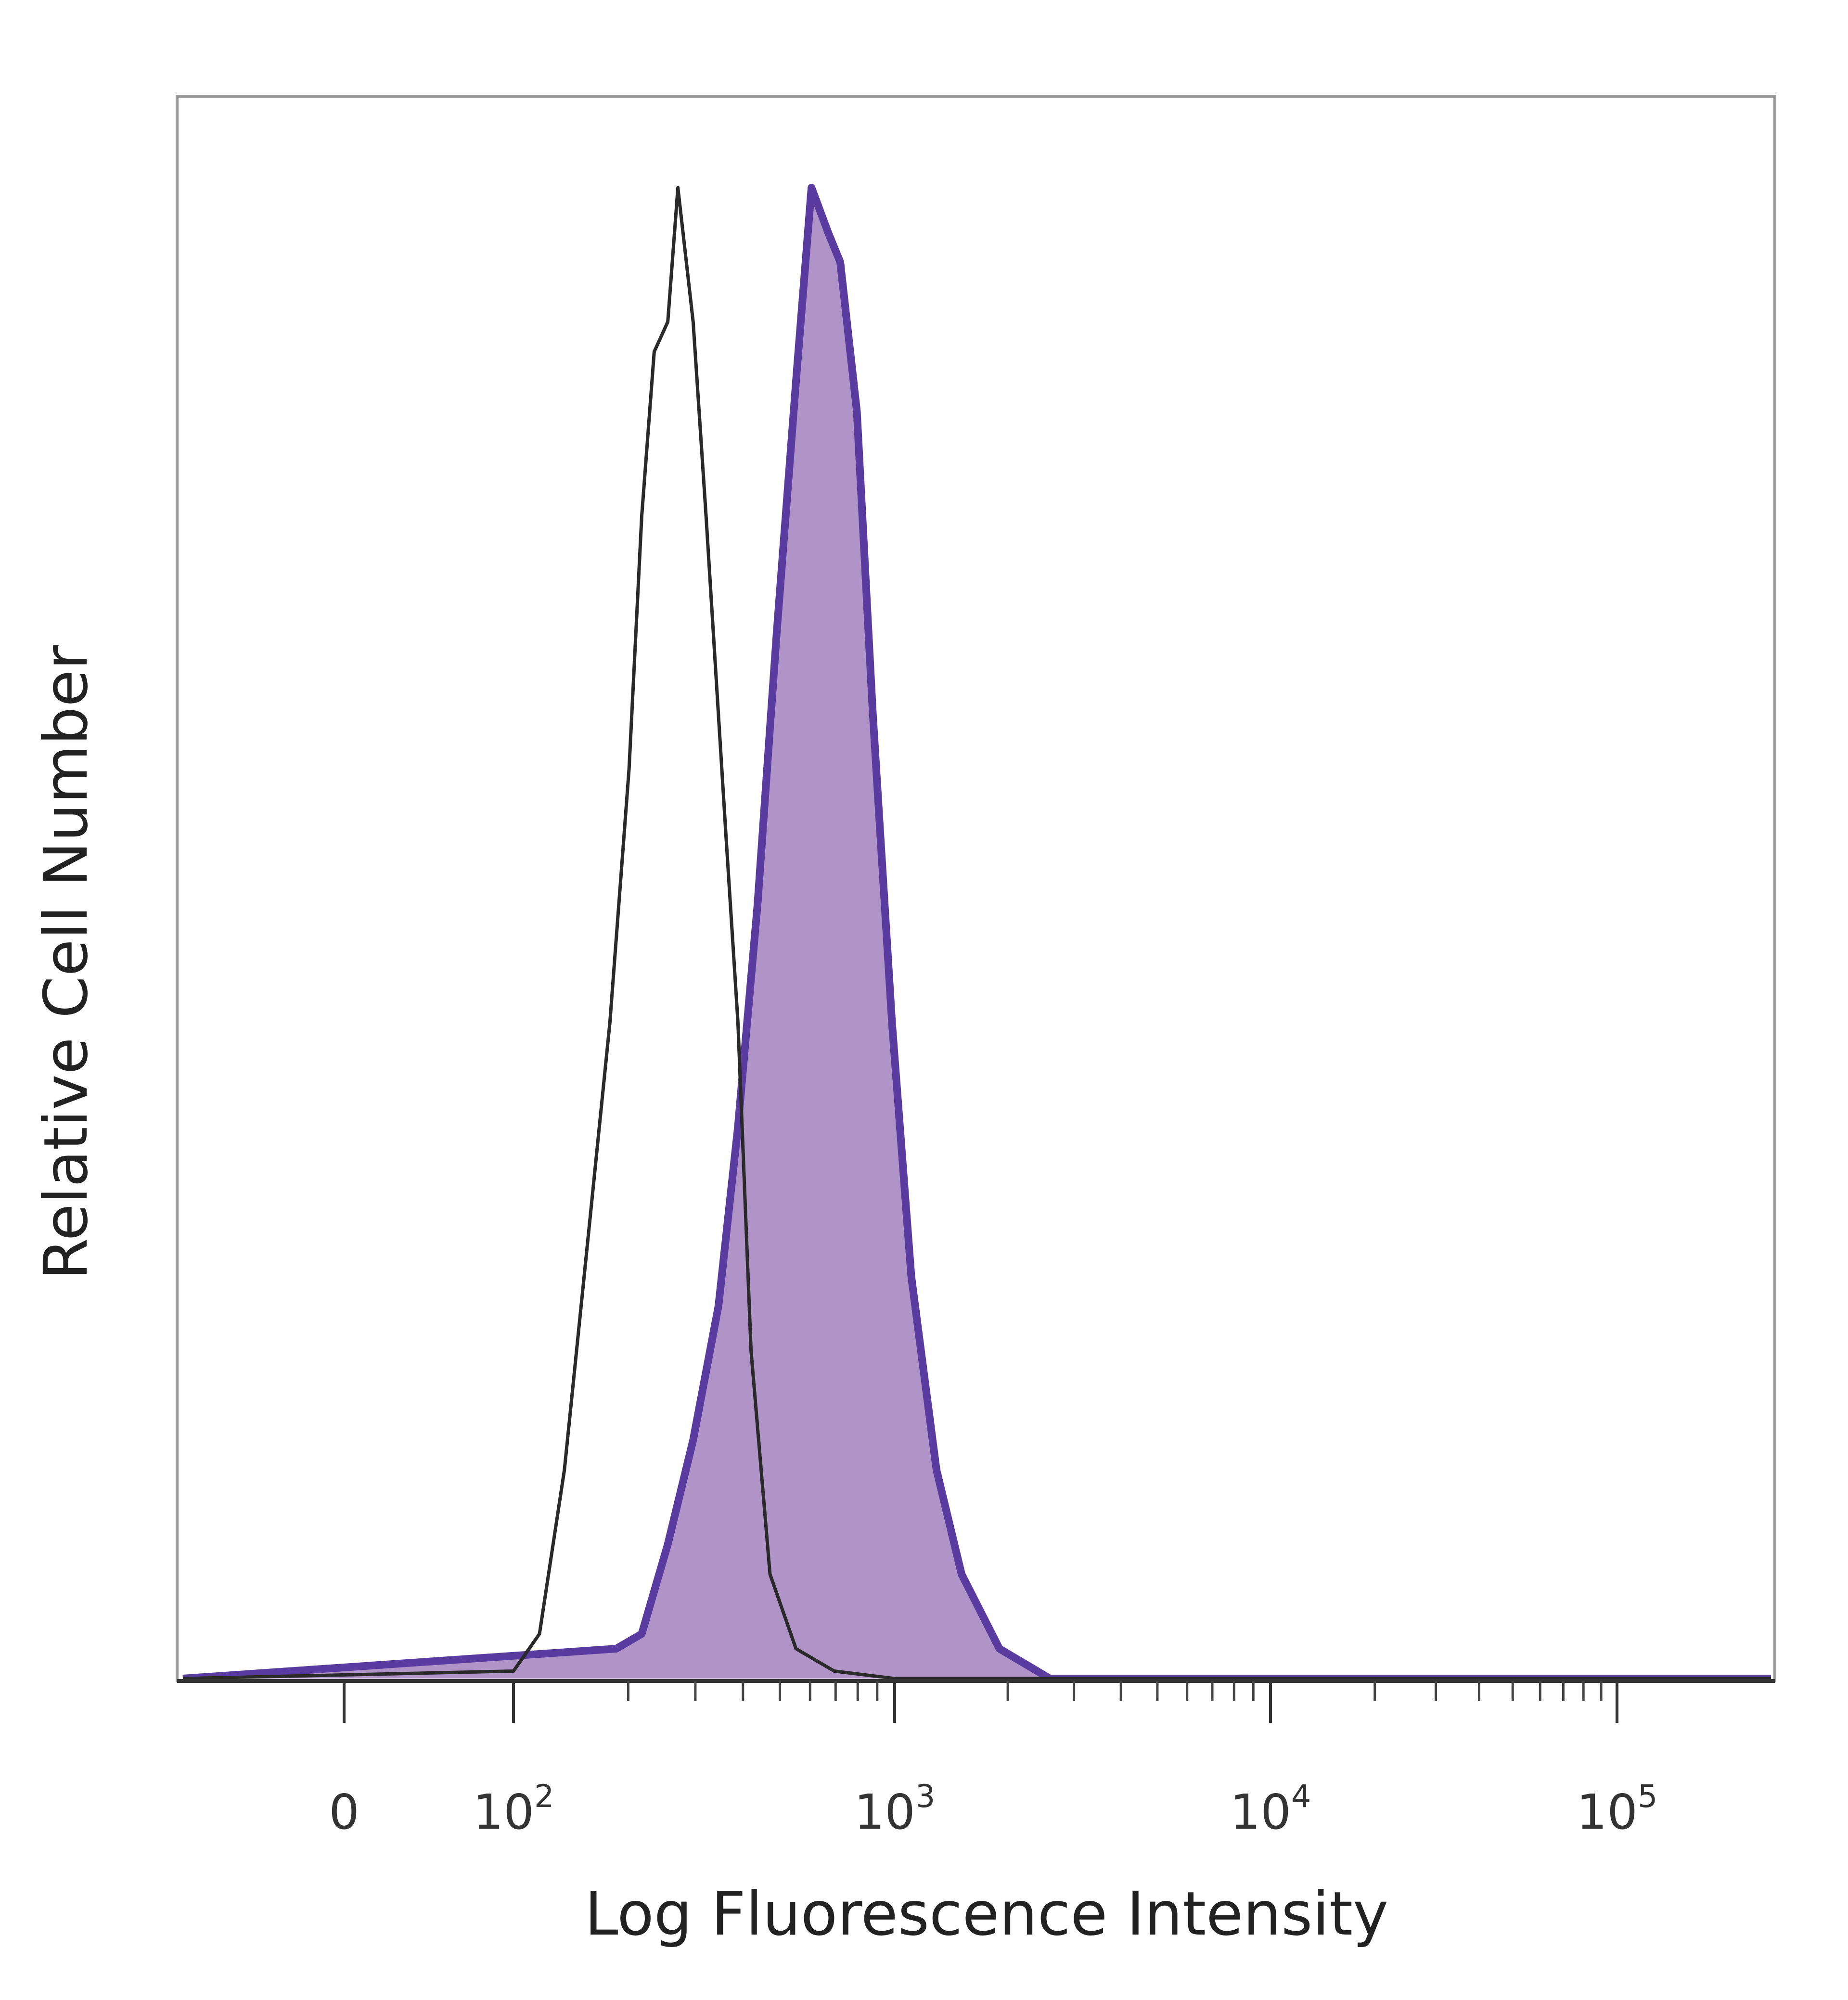 The width and height of the screenshot is (1848, 2000). What do you see at coordinates (344, 1812) in the screenshot?
I see `x-tick-label: 0` at bounding box center [344, 1812].